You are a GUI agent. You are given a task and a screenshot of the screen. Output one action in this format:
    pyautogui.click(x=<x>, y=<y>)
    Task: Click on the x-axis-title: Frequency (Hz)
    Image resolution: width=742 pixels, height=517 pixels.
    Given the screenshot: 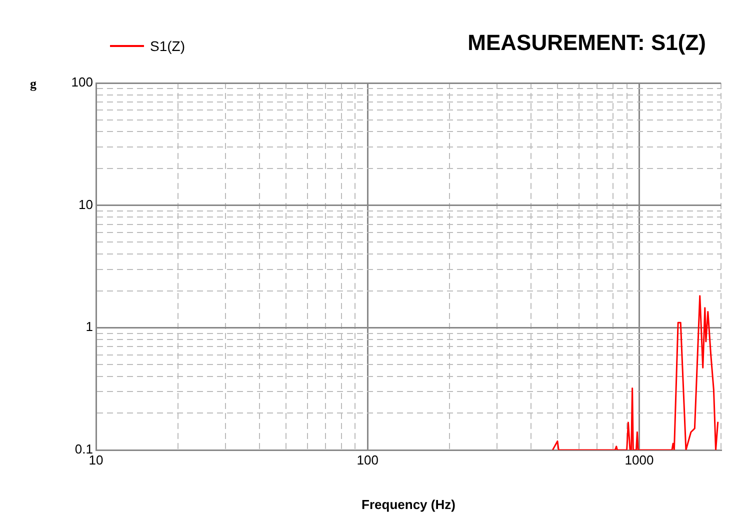 What is the action you would take?
    pyautogui.click(x=408, y=504)
    